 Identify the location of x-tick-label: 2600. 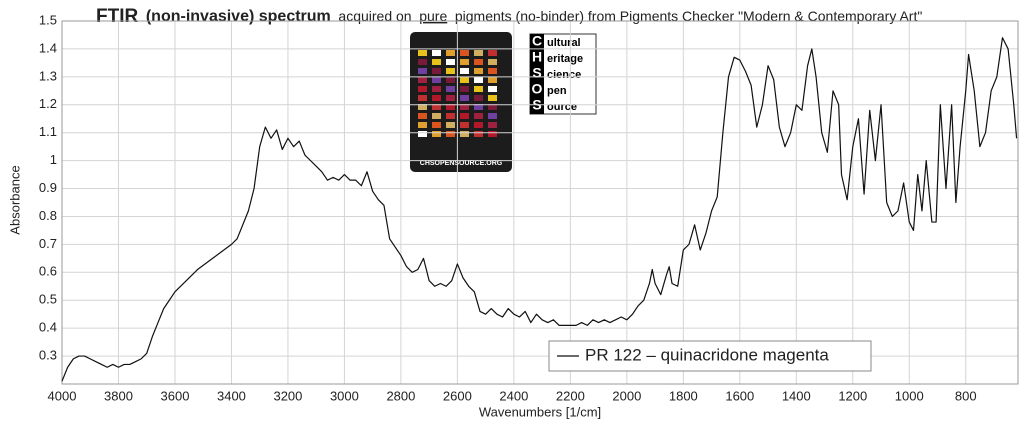
(457, 395).